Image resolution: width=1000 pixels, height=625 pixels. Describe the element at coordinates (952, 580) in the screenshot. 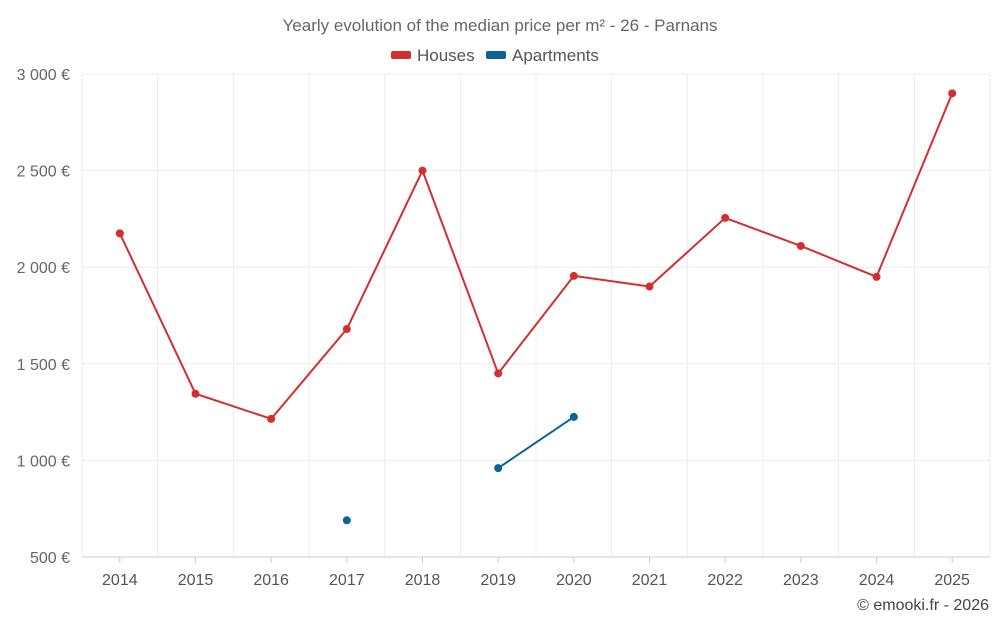

I see `x-tick-label: 2025` at that location.